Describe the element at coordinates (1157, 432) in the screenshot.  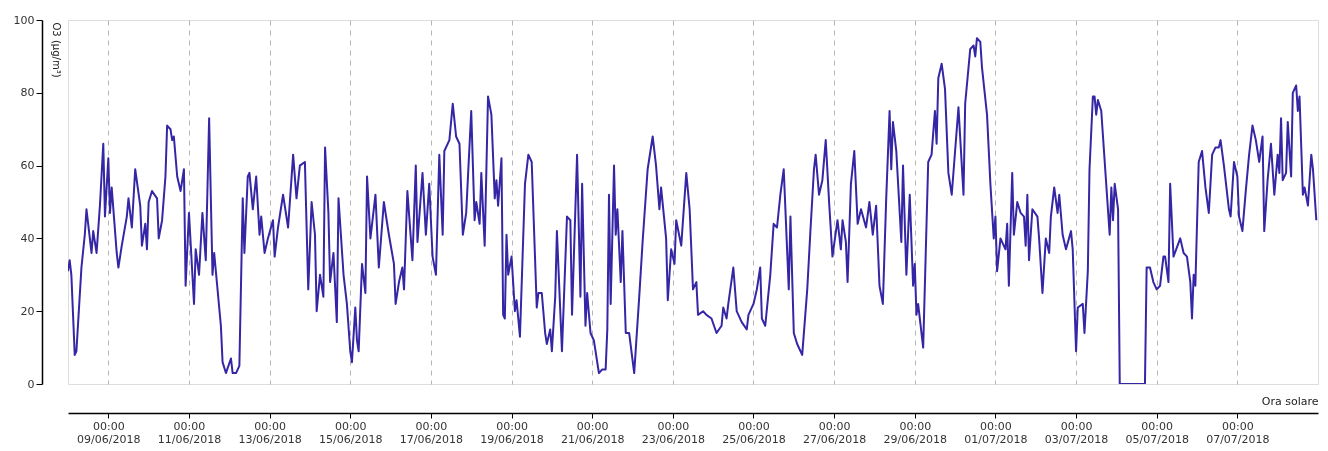
I see `x-tick-label: 00:00 05/07/2018` at that location.